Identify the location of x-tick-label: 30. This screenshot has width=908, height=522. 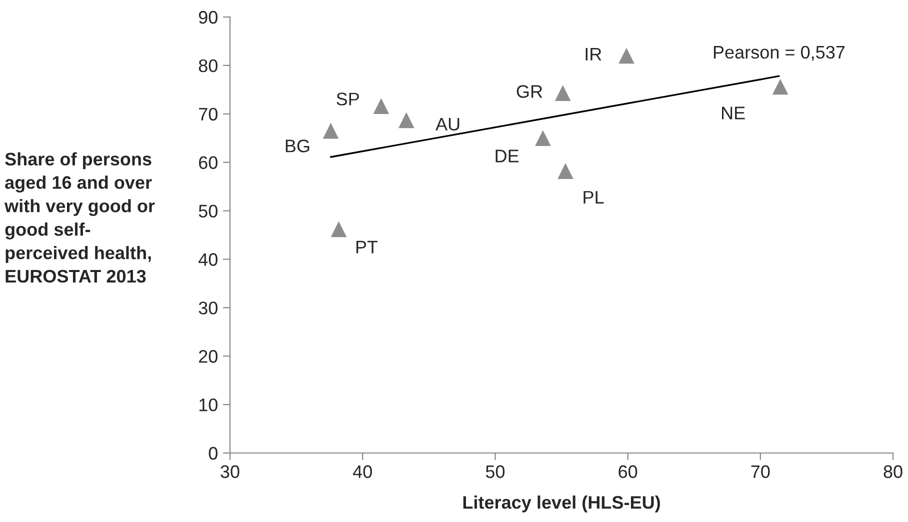
(230, 471).